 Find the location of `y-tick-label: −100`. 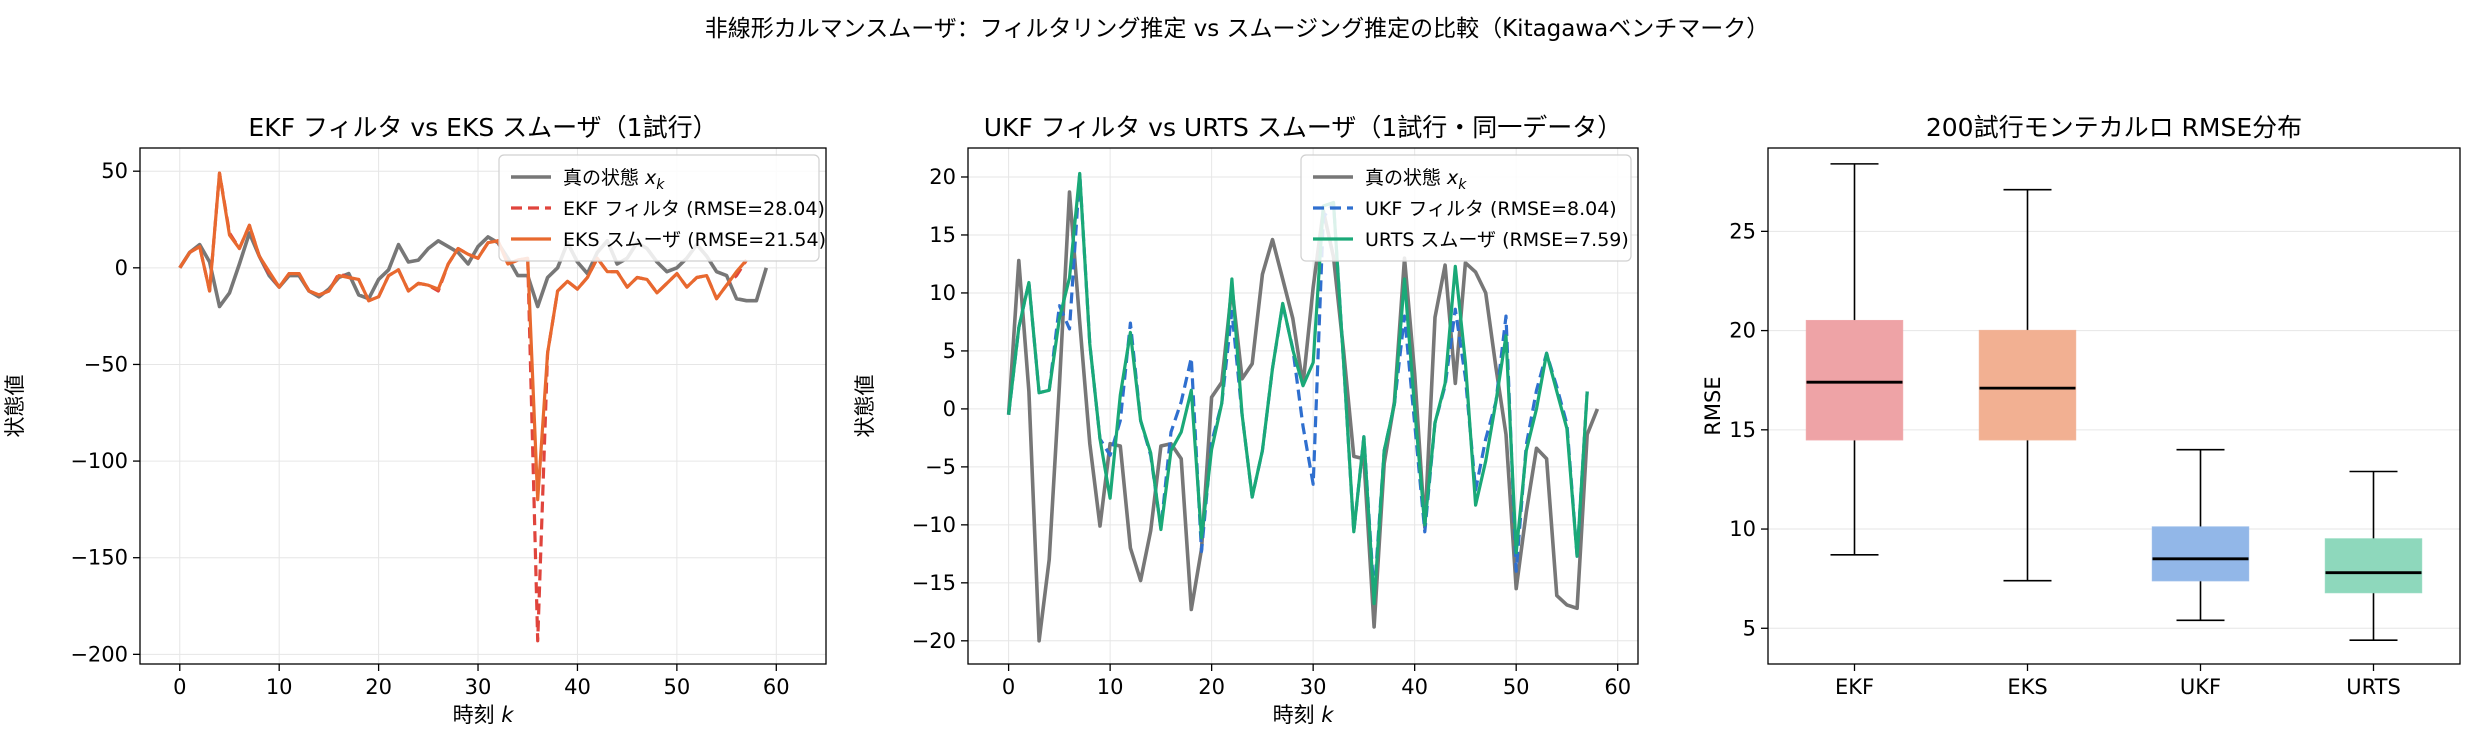

y-tick-label: −100 is located at coordinates (99, 461).